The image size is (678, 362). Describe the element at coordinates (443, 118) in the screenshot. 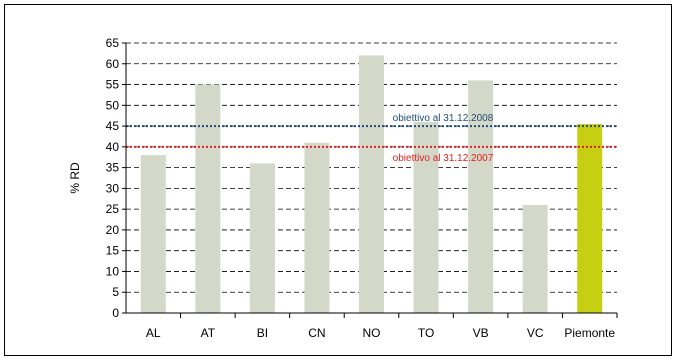

I see `reference-line-label: obiettivo al 31.12.2008` at that location.